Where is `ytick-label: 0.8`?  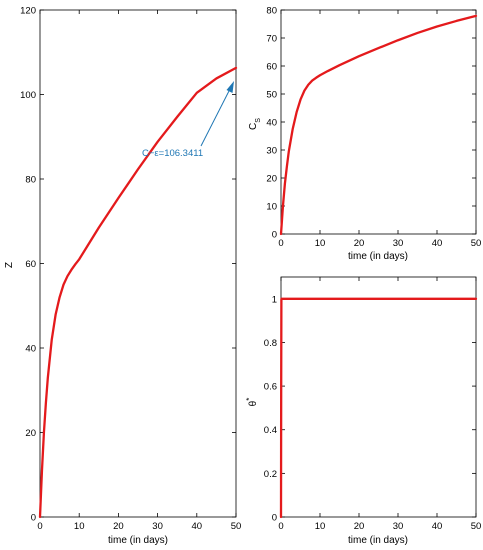 ytick-label: 0.8 is located at coordinates (270, 343).